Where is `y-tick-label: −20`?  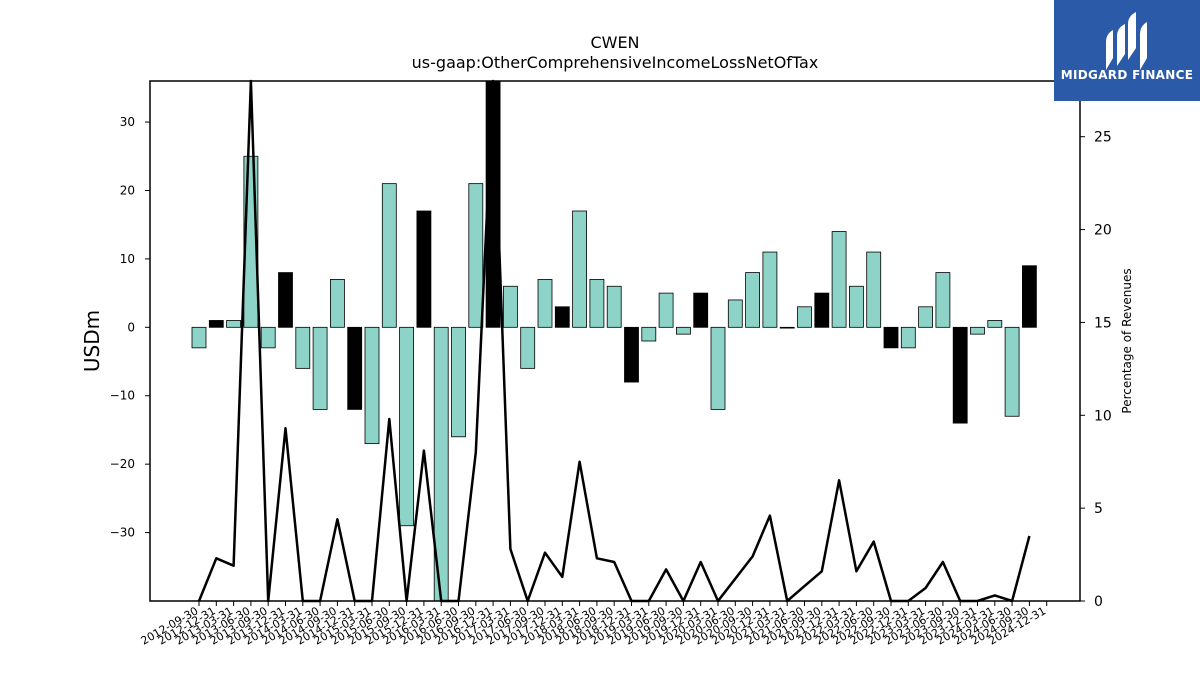 y-tick-label: −20 is located at coordinates (122, 464).